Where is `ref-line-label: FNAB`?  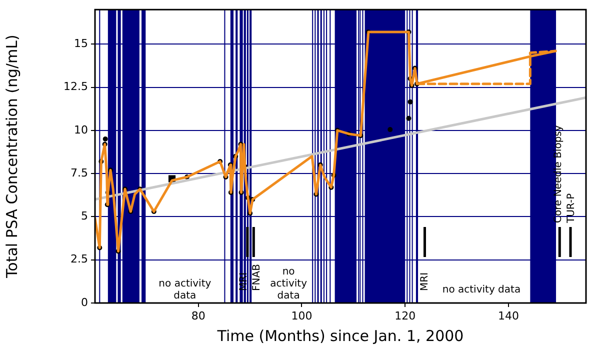 ref-line-label: FNAB is located at coordinates (257, 277).